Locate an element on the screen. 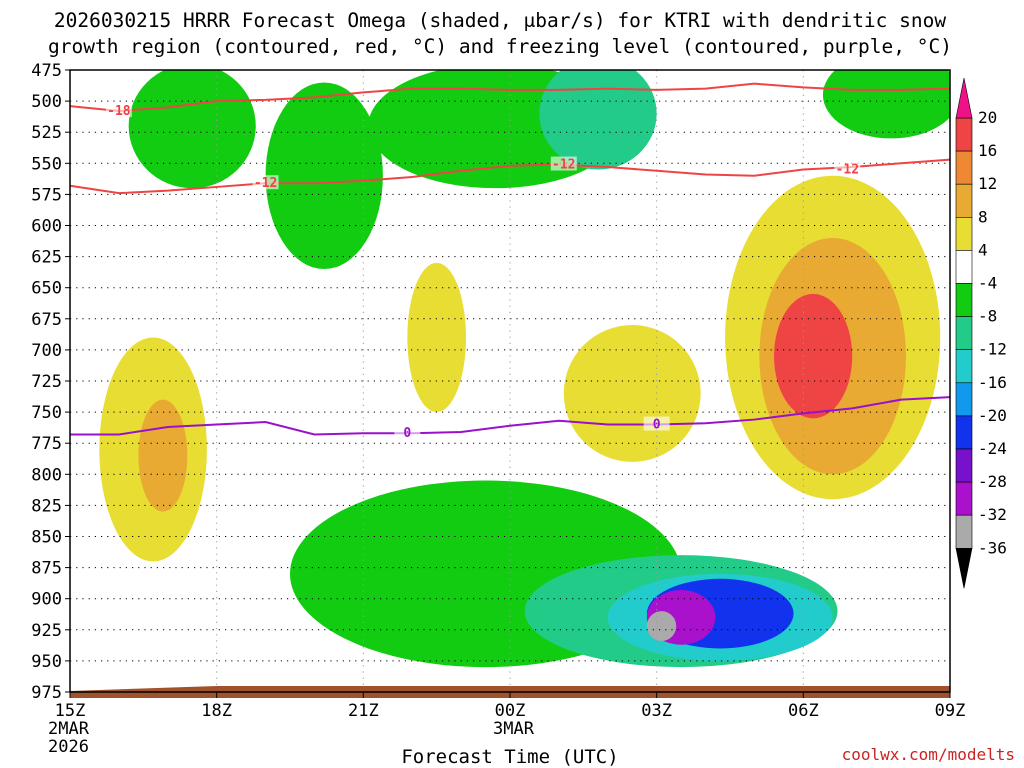  contour-label: -18 is located at coordinates (119, 111).